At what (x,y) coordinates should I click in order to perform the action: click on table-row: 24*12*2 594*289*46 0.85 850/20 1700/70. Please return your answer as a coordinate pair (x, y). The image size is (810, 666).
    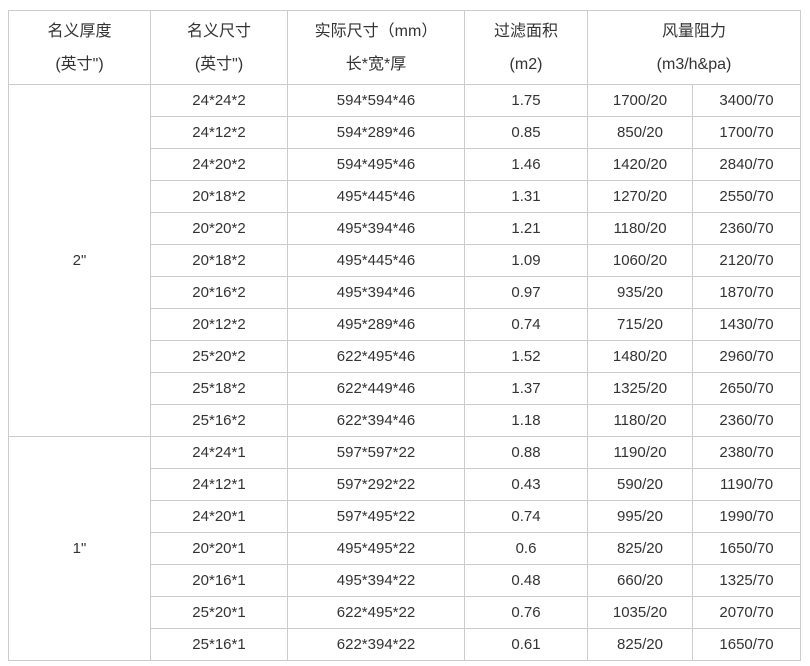
    Looking at the image, I should click on (405, 132).